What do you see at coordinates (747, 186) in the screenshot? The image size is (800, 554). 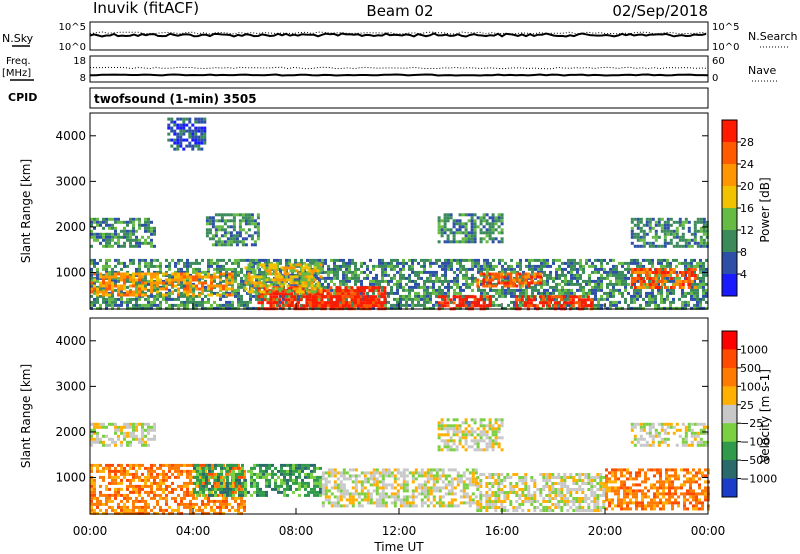 I see `colorbar-tick-label: 20` at bounding box center [747, 186].